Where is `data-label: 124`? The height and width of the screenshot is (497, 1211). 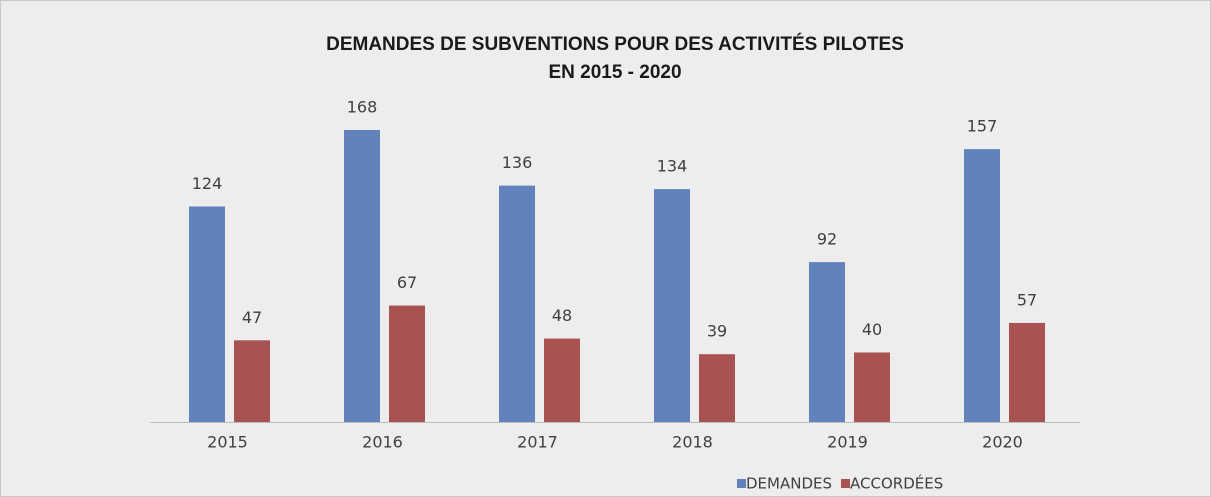
data-label: 124 is located at coordinates (207, 183).